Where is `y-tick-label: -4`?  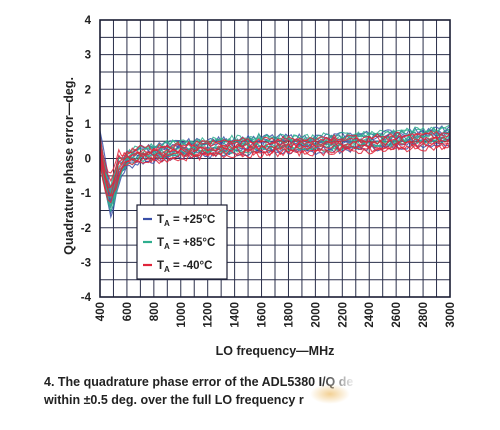
y-tick-label: -4 is located at coordinates (86, 298).